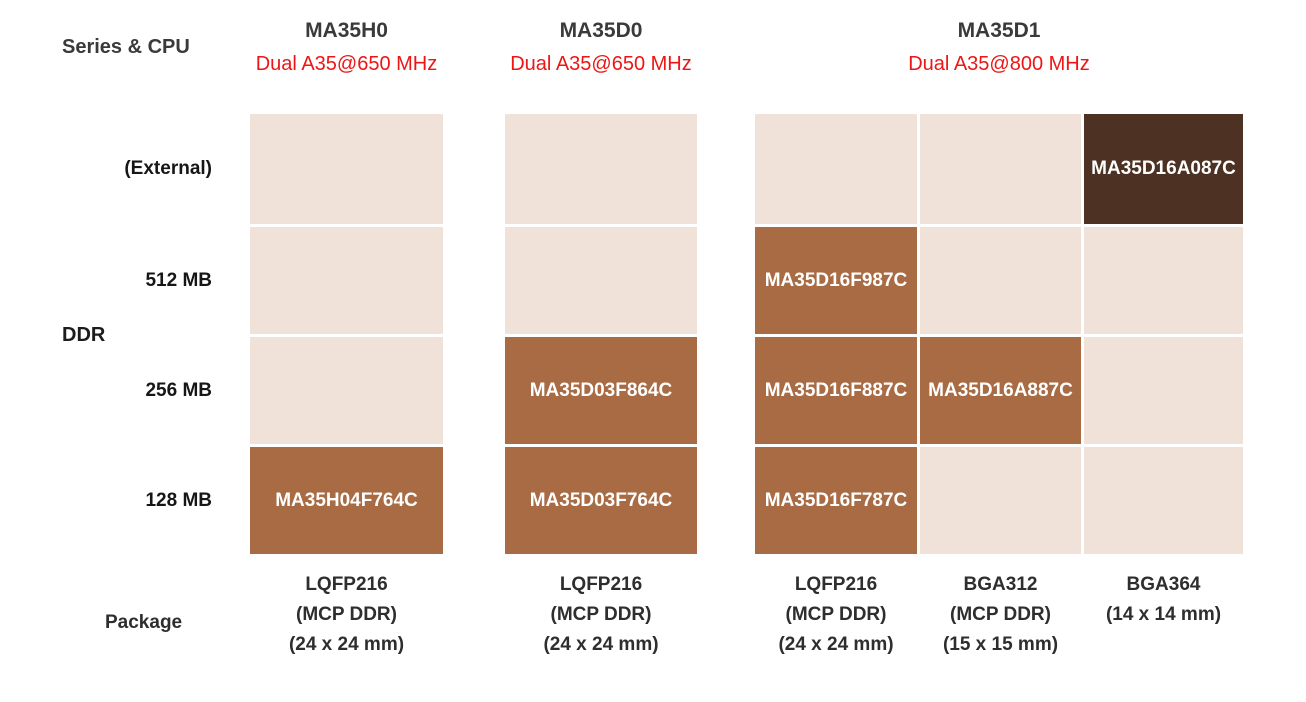 The image size is (1306, 702). I want to click on part-number: MA35D03F864C, so click(601, 390).